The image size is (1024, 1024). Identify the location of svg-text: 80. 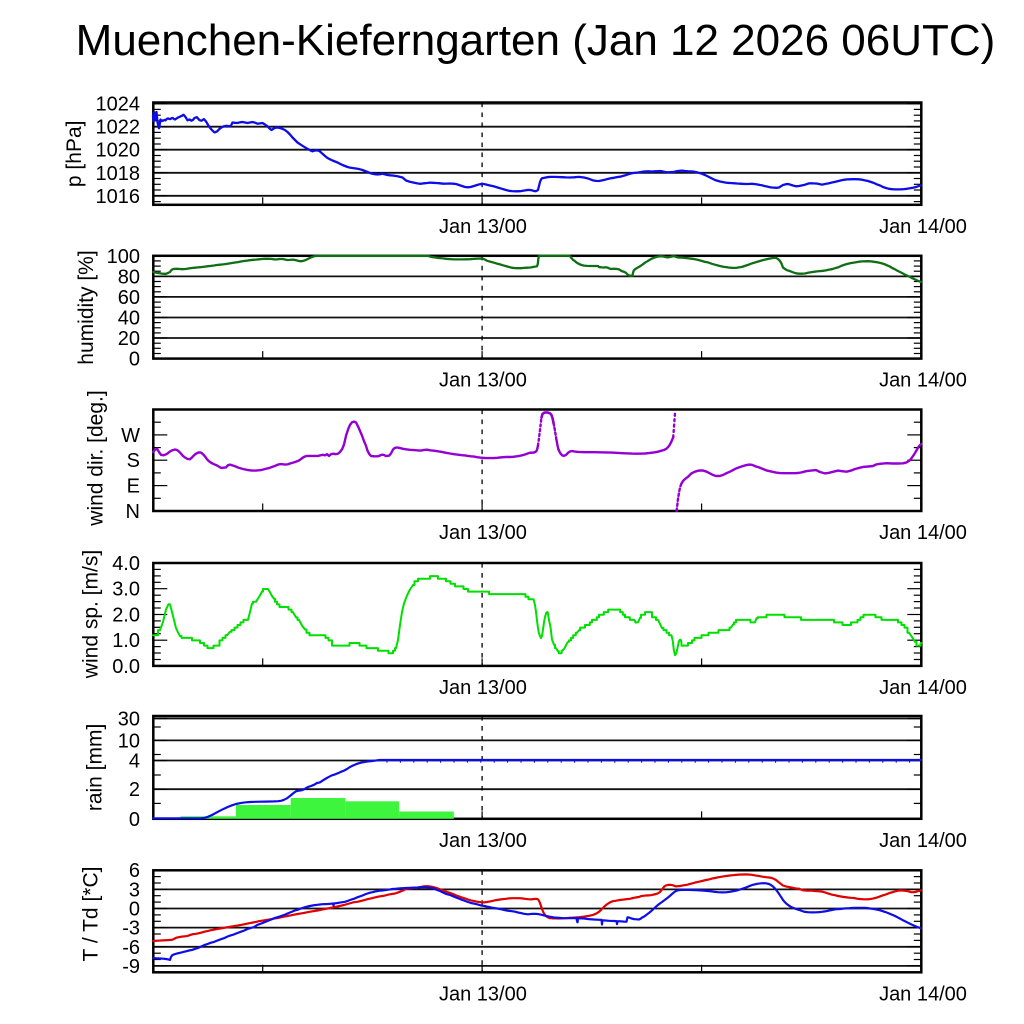
(129, 277).